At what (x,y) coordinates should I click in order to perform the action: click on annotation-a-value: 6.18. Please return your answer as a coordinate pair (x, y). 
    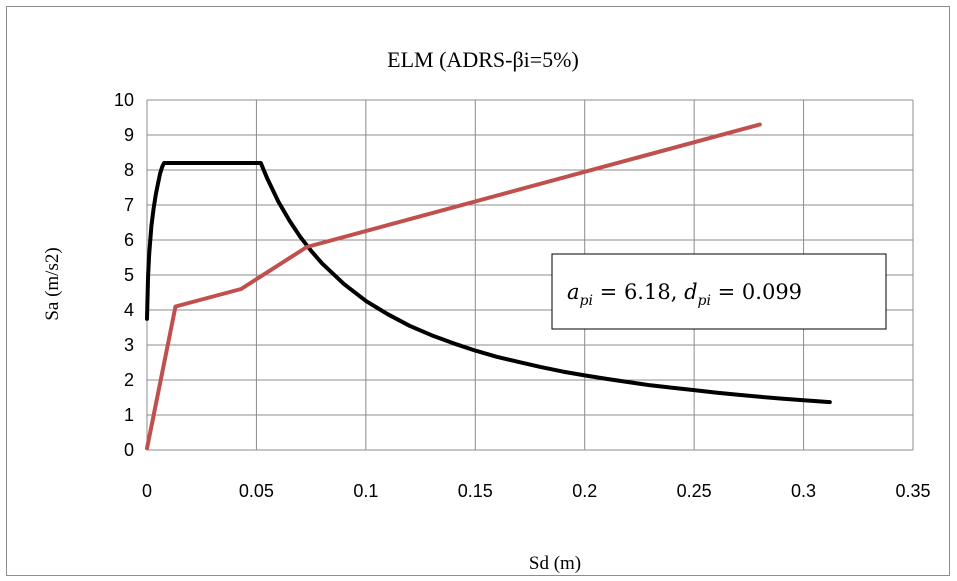
    Looking at the image, I should click on (647, 292).